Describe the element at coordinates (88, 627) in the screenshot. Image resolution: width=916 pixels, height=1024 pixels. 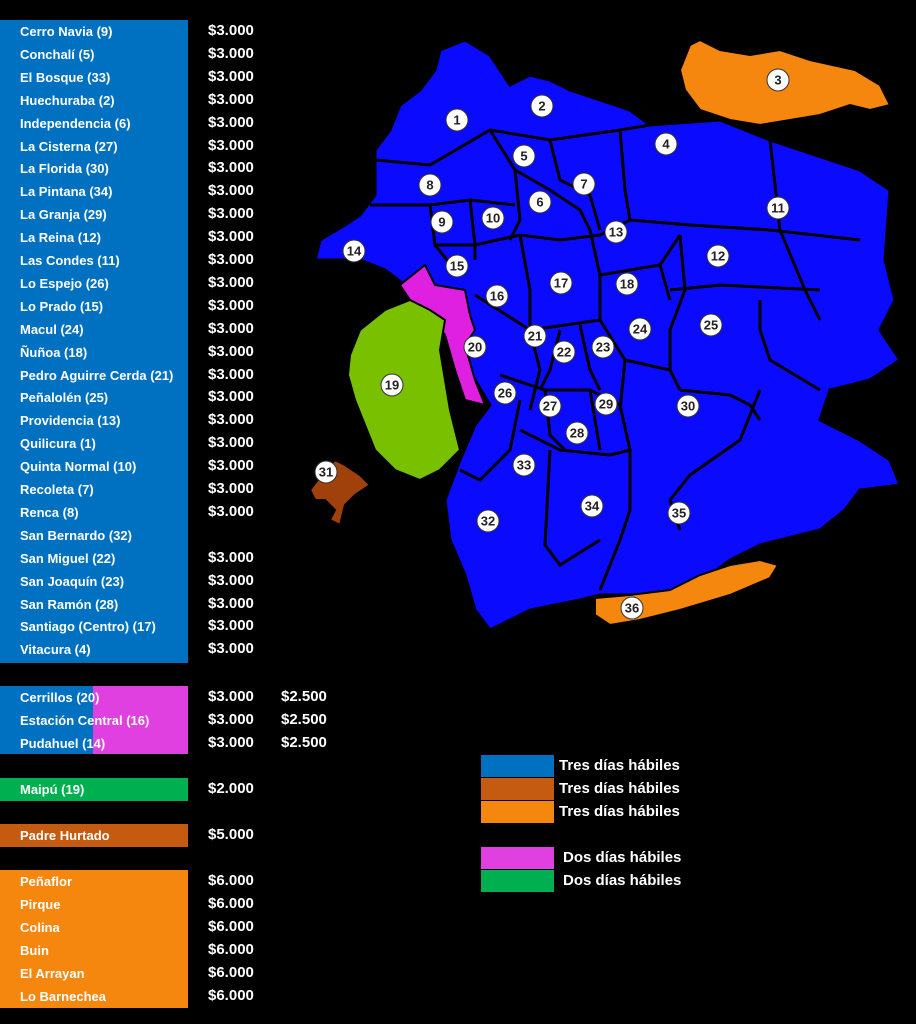
I see `comuna-name: Santiago (Centro) (17)` at that location.